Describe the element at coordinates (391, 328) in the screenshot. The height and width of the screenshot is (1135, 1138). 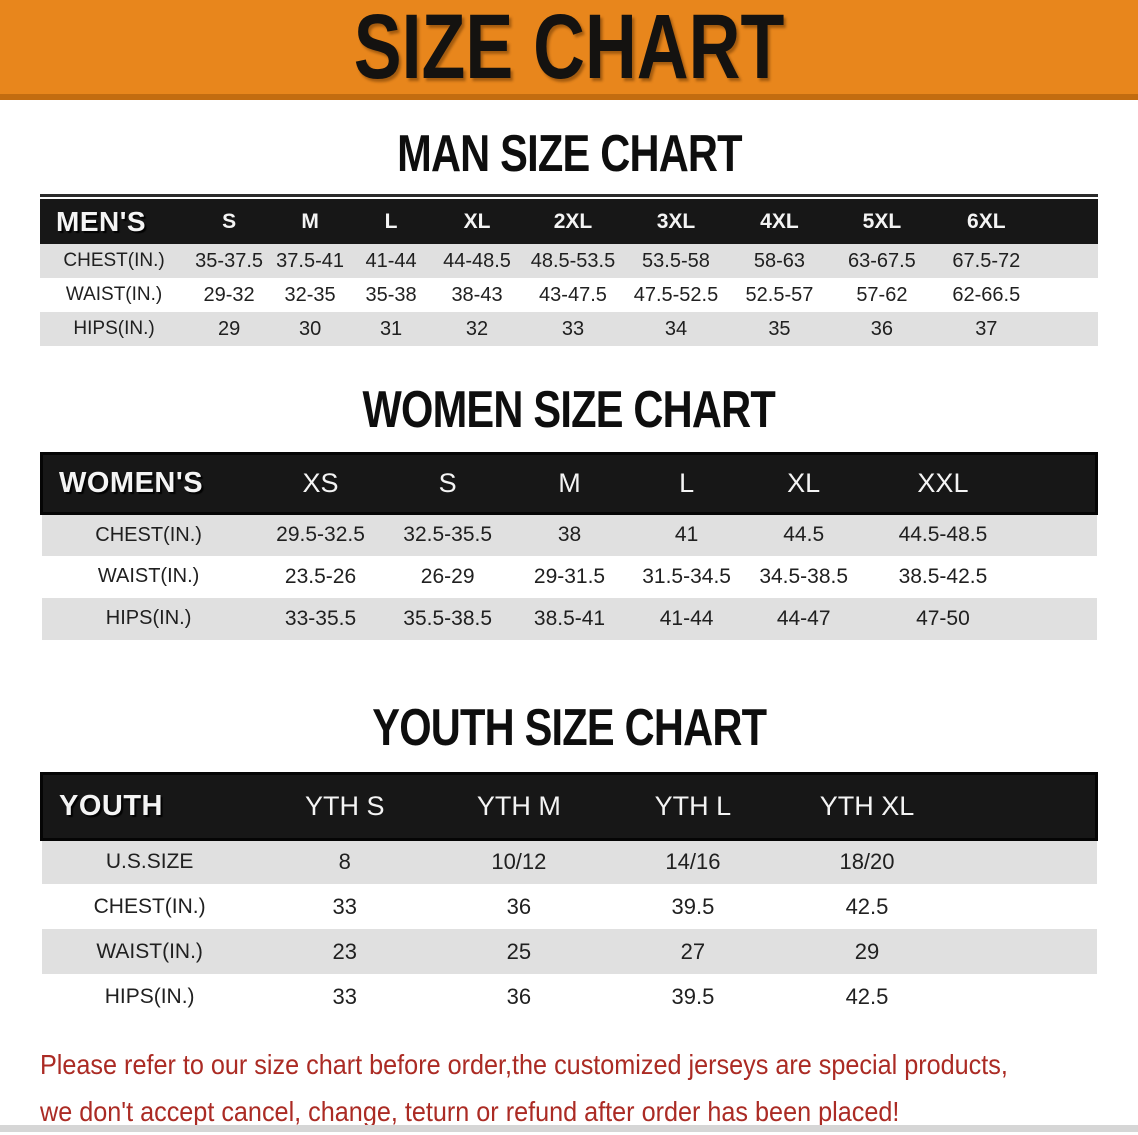
I see `size-cell: 31` at that location.